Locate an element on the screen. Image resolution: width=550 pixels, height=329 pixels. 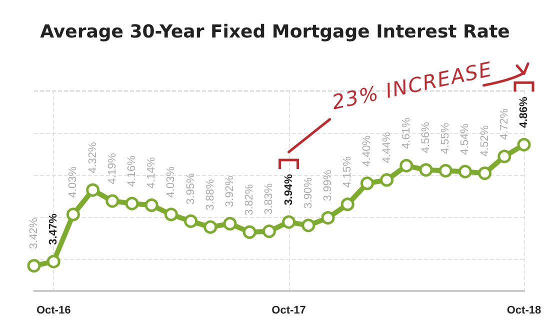
data-label: 4.14% is located at coordinates (152, 172).